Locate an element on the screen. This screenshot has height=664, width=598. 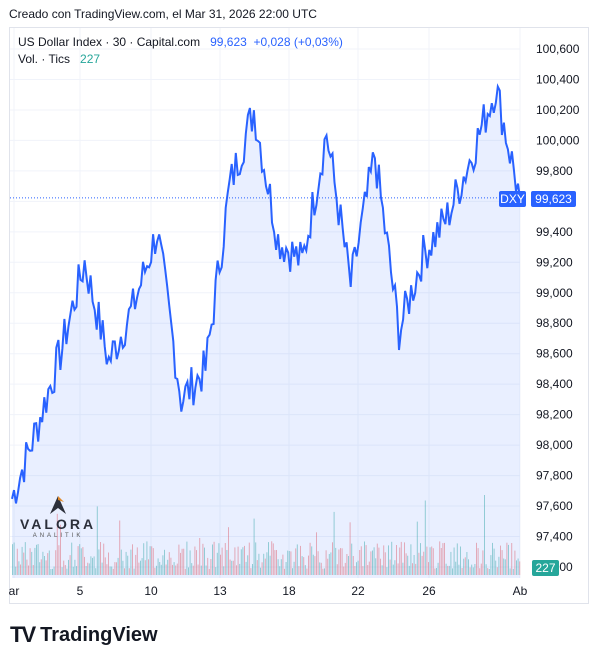
y-tick-label: 98,800 is located at coordinates (554, 323).